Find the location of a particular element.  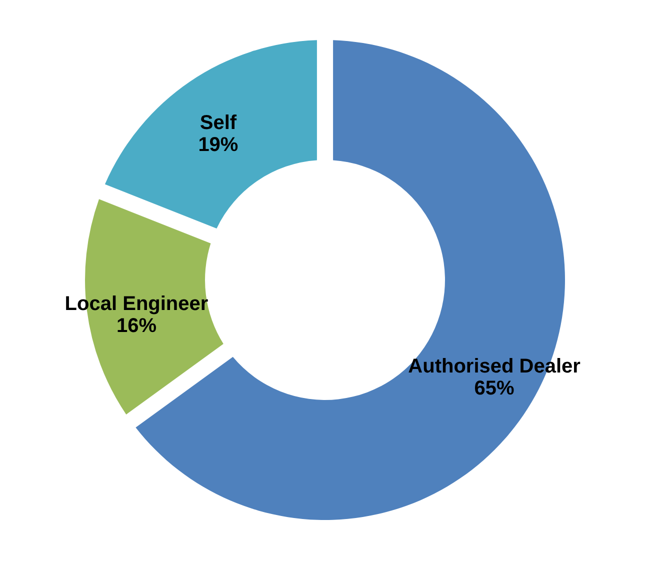

data-label: 65% is located at coordinates (494, 388).